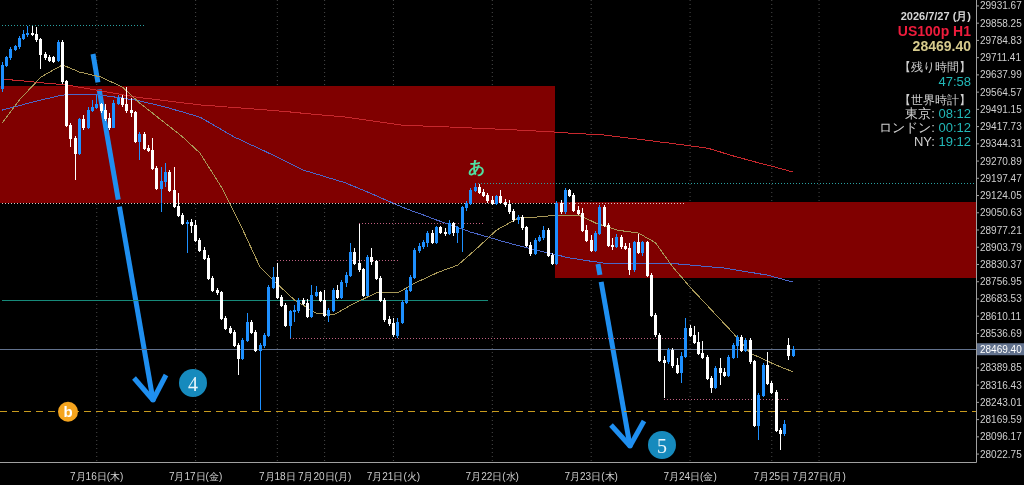 The width and height of the screenshot is (1024, 485). I want to click on y-tick-label: 28683.53, so click(1001, 299).